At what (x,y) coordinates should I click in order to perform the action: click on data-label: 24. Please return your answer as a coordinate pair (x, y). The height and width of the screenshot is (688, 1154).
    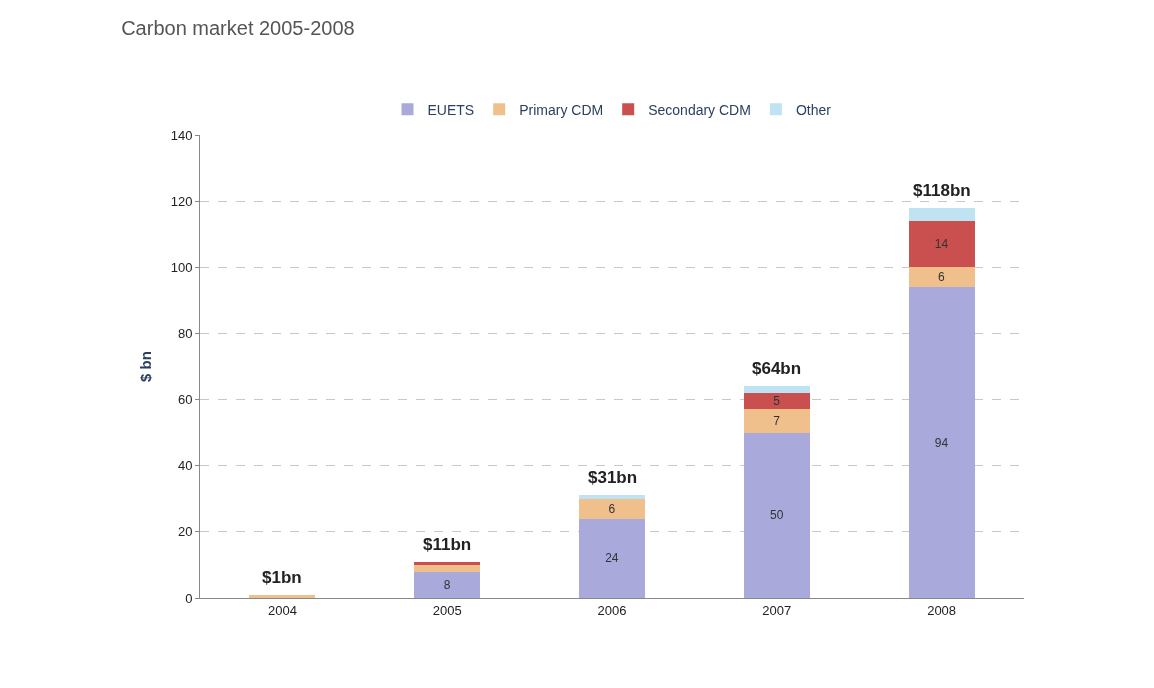
    Looking at the image, I should click on (612, 558).